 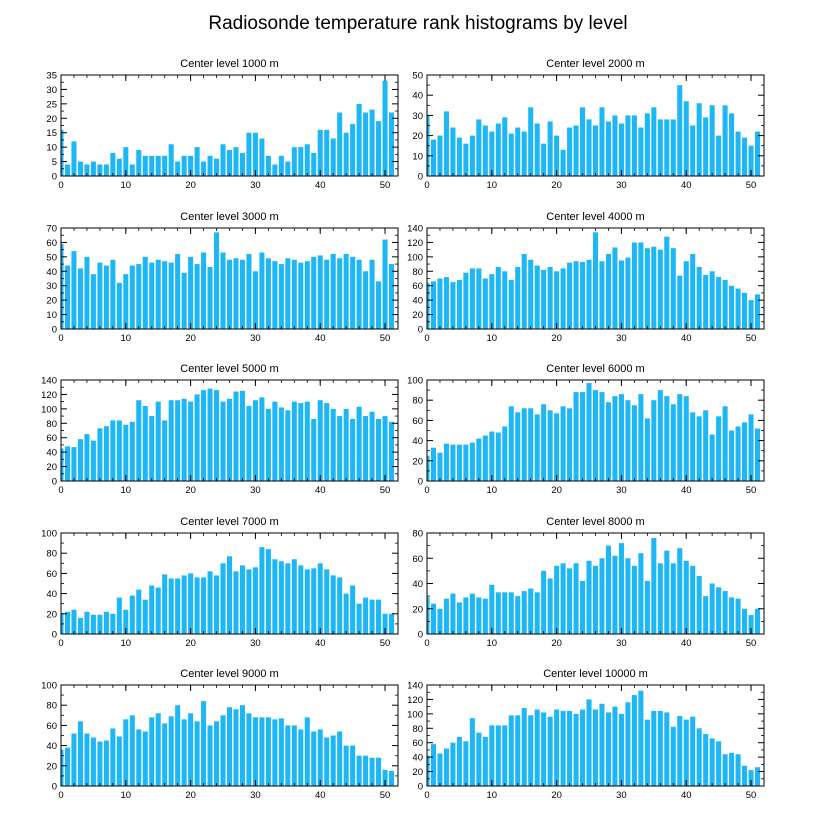 I want to click on panel-title: Center level 6000 m, so click(x=595, y=369).